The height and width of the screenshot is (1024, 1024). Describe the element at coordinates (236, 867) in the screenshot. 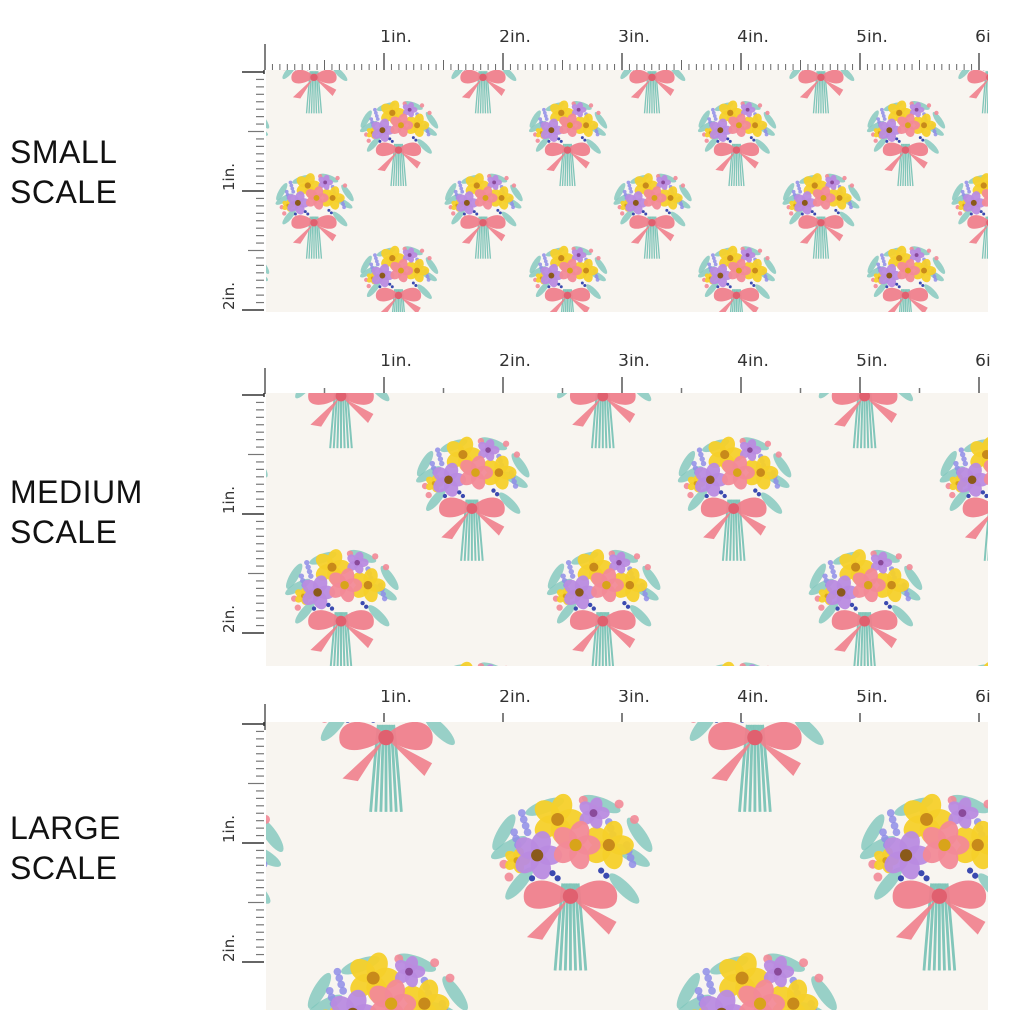

I see `vertical-ruler: 1in. 2in.` at that location.